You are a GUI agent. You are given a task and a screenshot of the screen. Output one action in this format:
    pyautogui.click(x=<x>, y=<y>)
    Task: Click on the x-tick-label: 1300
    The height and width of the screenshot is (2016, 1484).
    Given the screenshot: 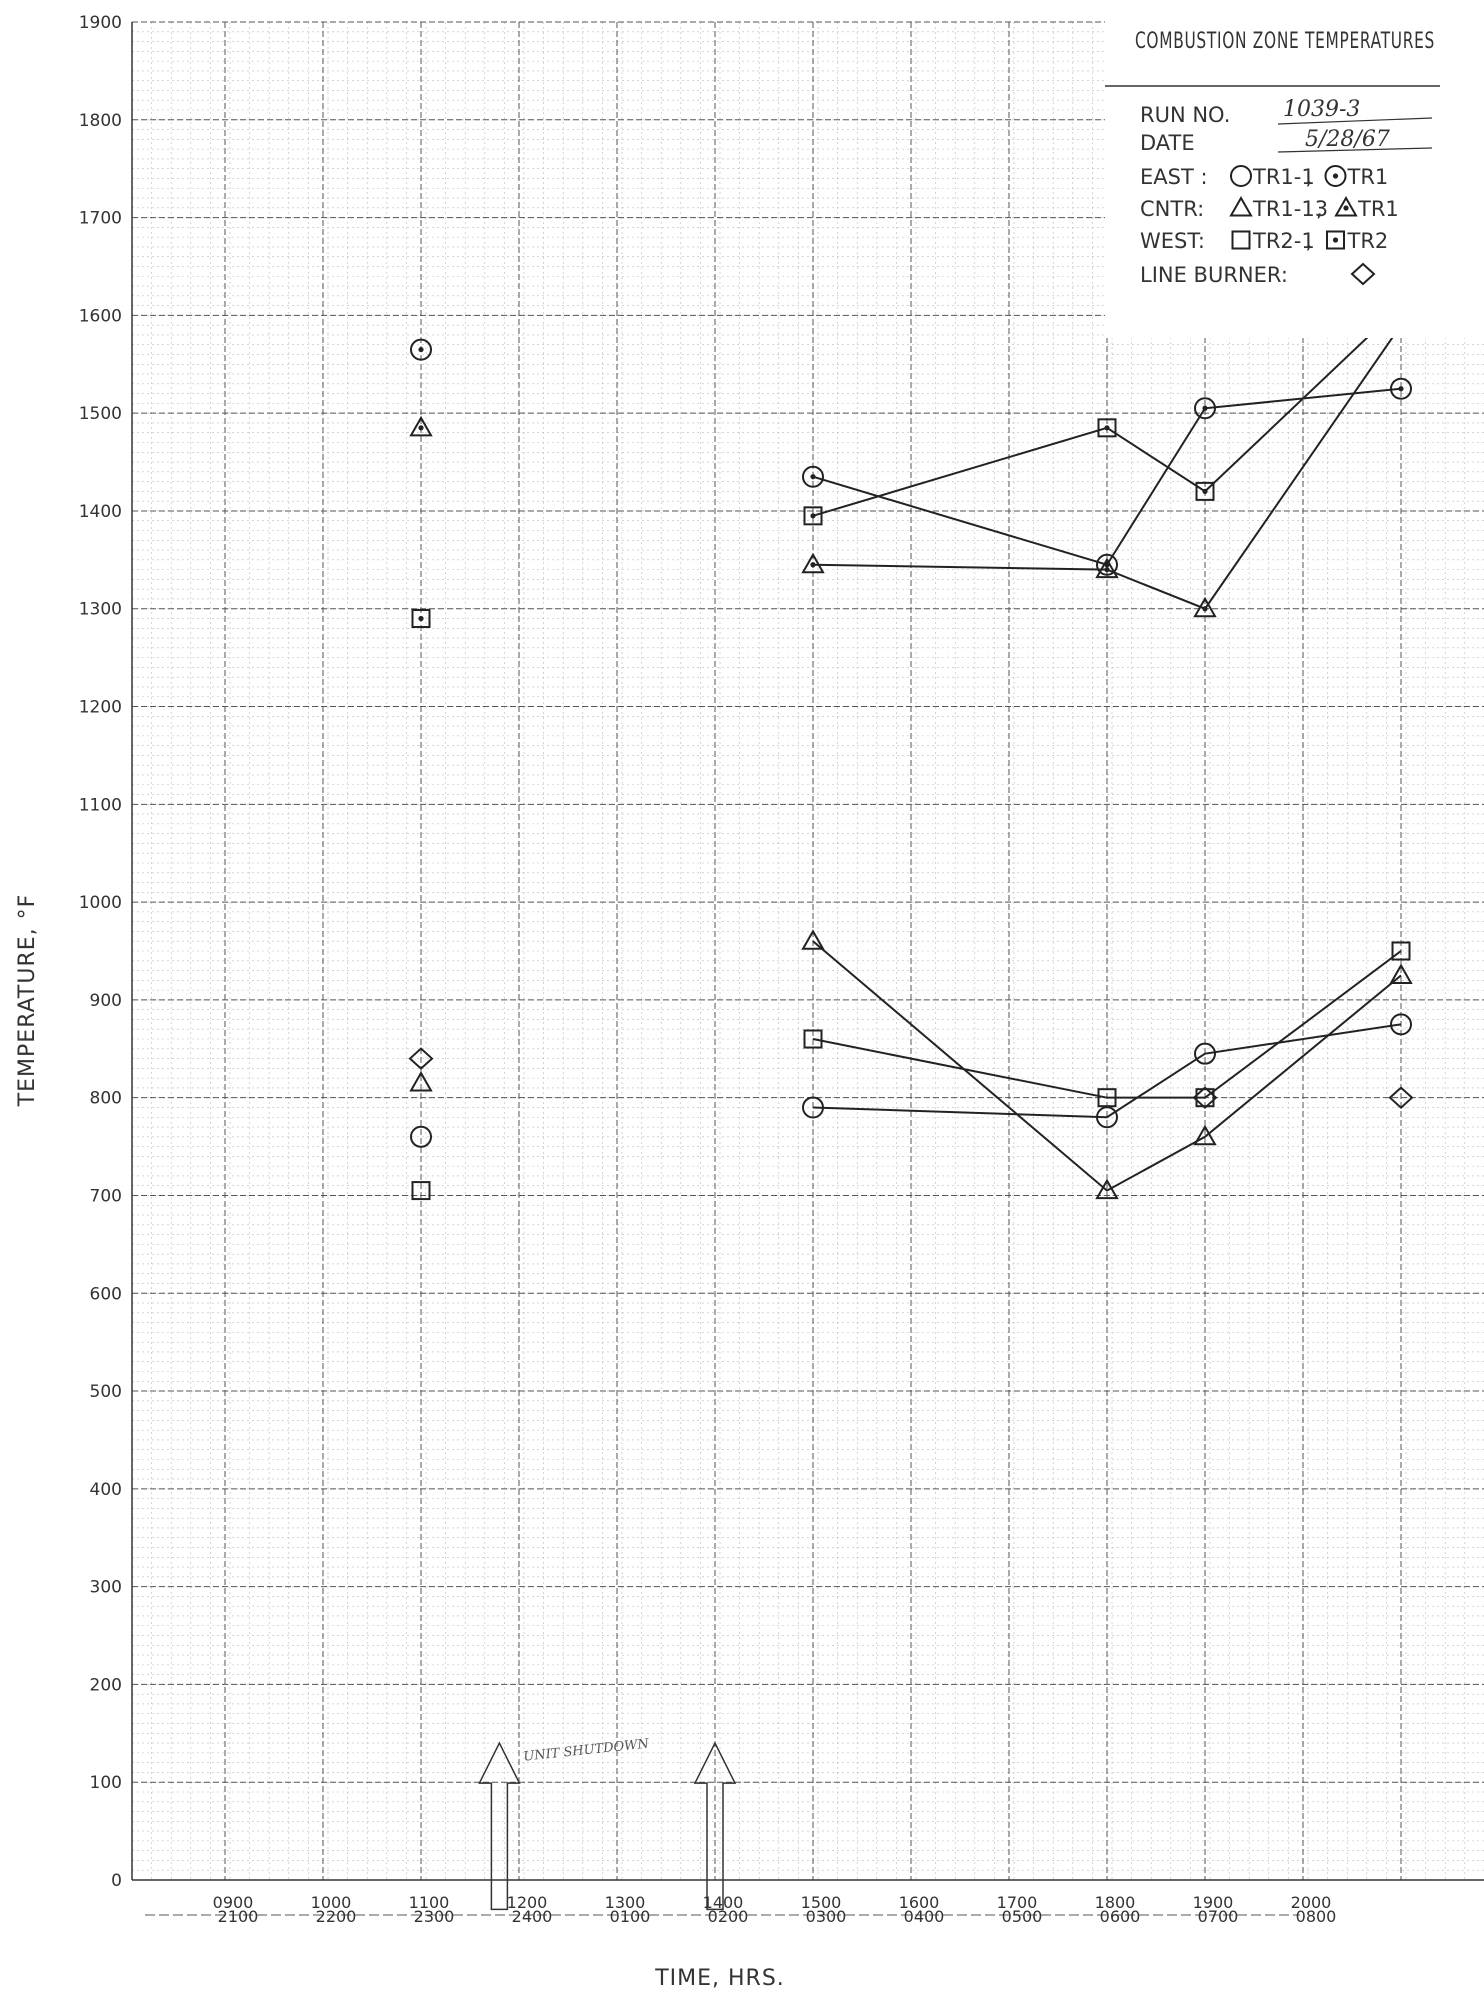 What is the action you would take?
    pyautogui.click(x=625, y=1902)
    